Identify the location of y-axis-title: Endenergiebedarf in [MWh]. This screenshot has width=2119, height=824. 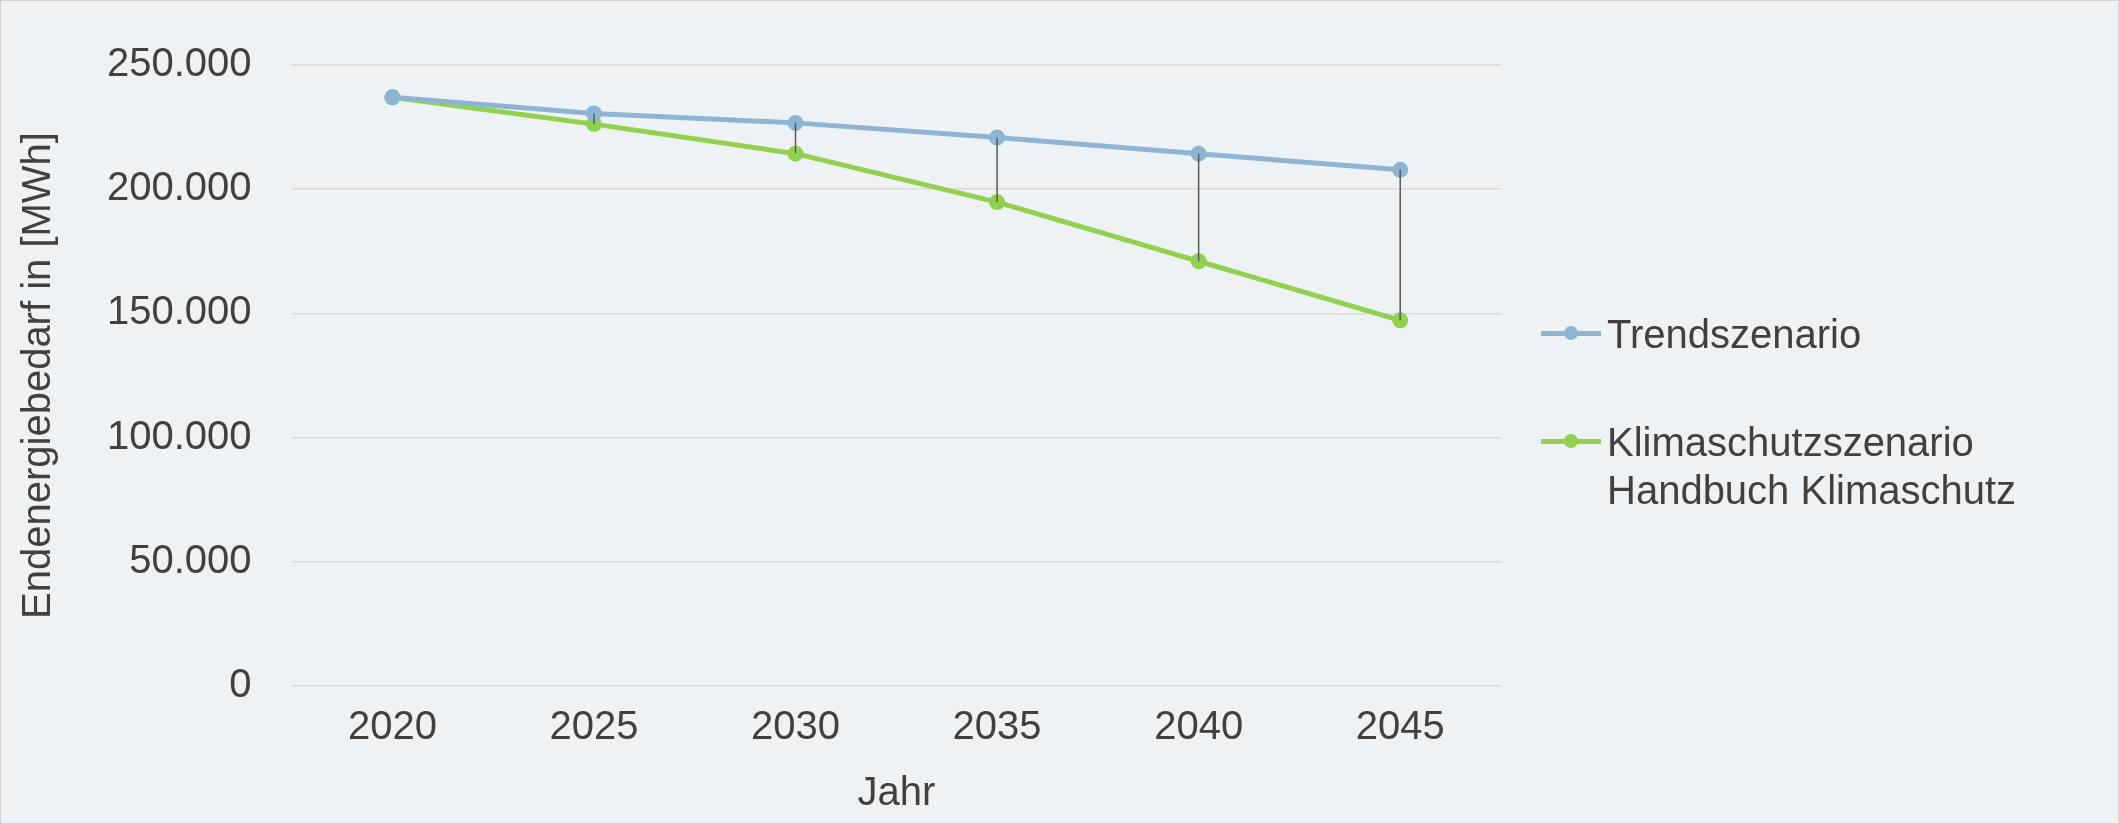
(36, 375).